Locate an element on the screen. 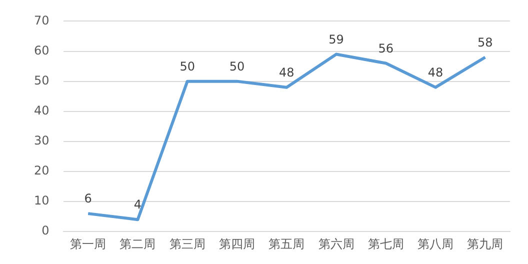  y-tick-label: 30 is located at coordinates (42, 141).